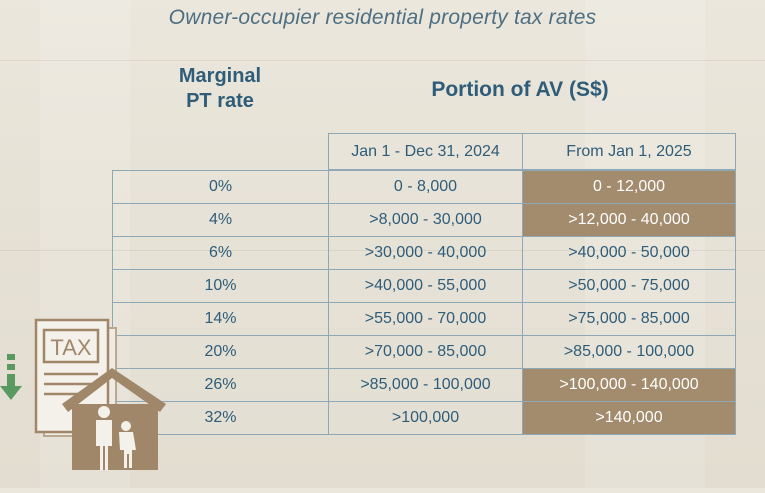 The image size is (765, 493). Describe the element at coordinates (425, 352) in the screenshot. I see `av-2024-cell: >70,000 - 85,000` at that location.